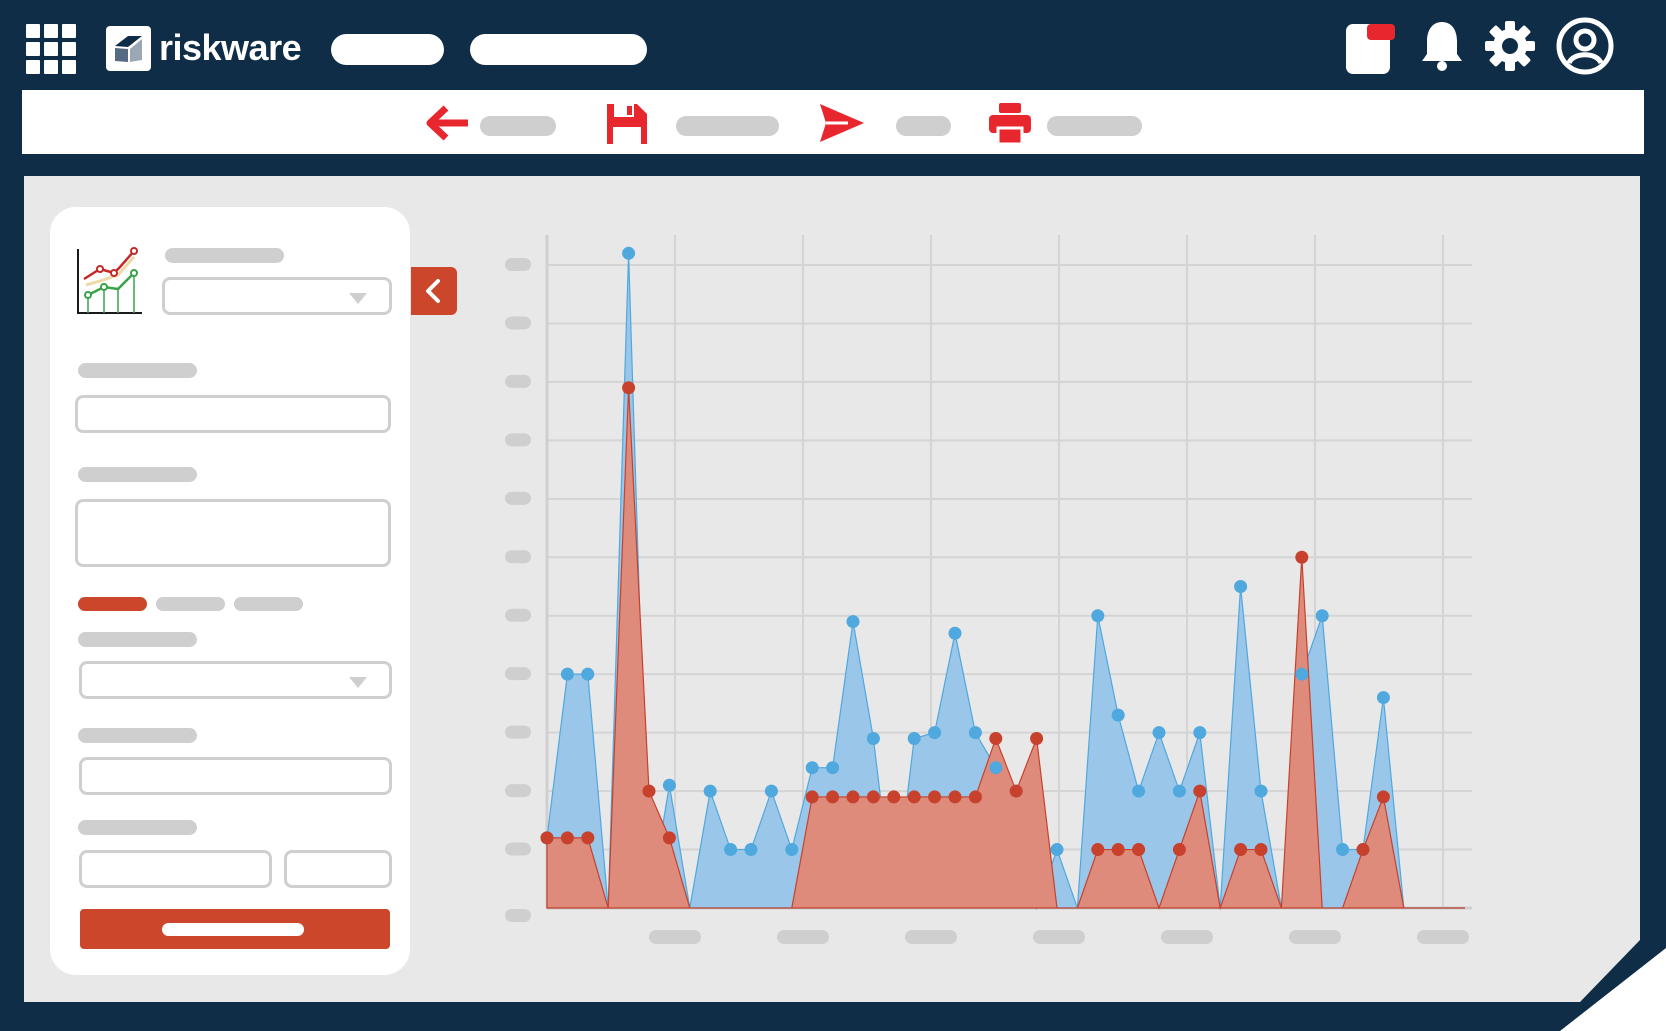 This screenshot has width=1666, height=1031. I want to click on chevron-left-icon, so click(433, 291).